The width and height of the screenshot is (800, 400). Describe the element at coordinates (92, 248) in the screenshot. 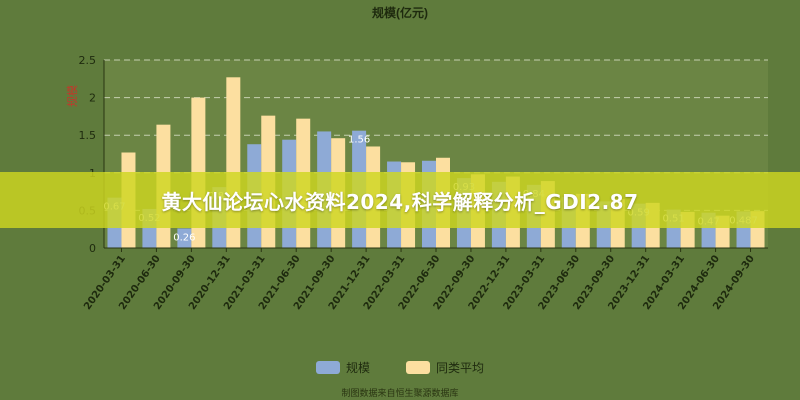

I see `y-tick-label: 0` at that location.